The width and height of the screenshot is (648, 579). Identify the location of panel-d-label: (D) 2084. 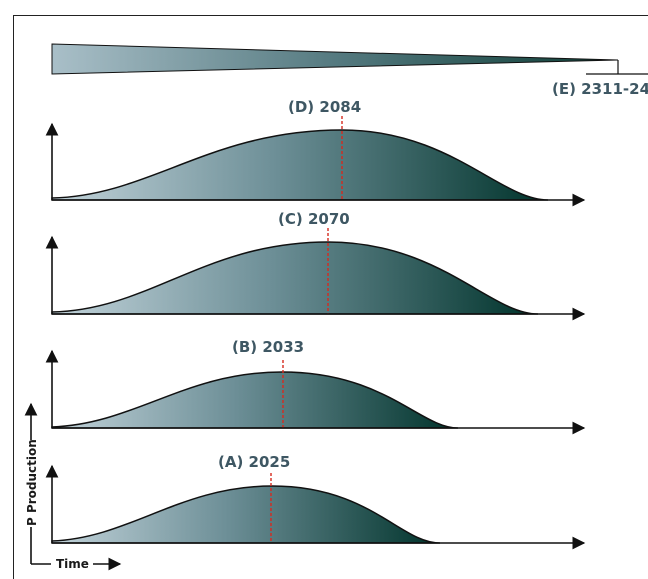
(324, 107).